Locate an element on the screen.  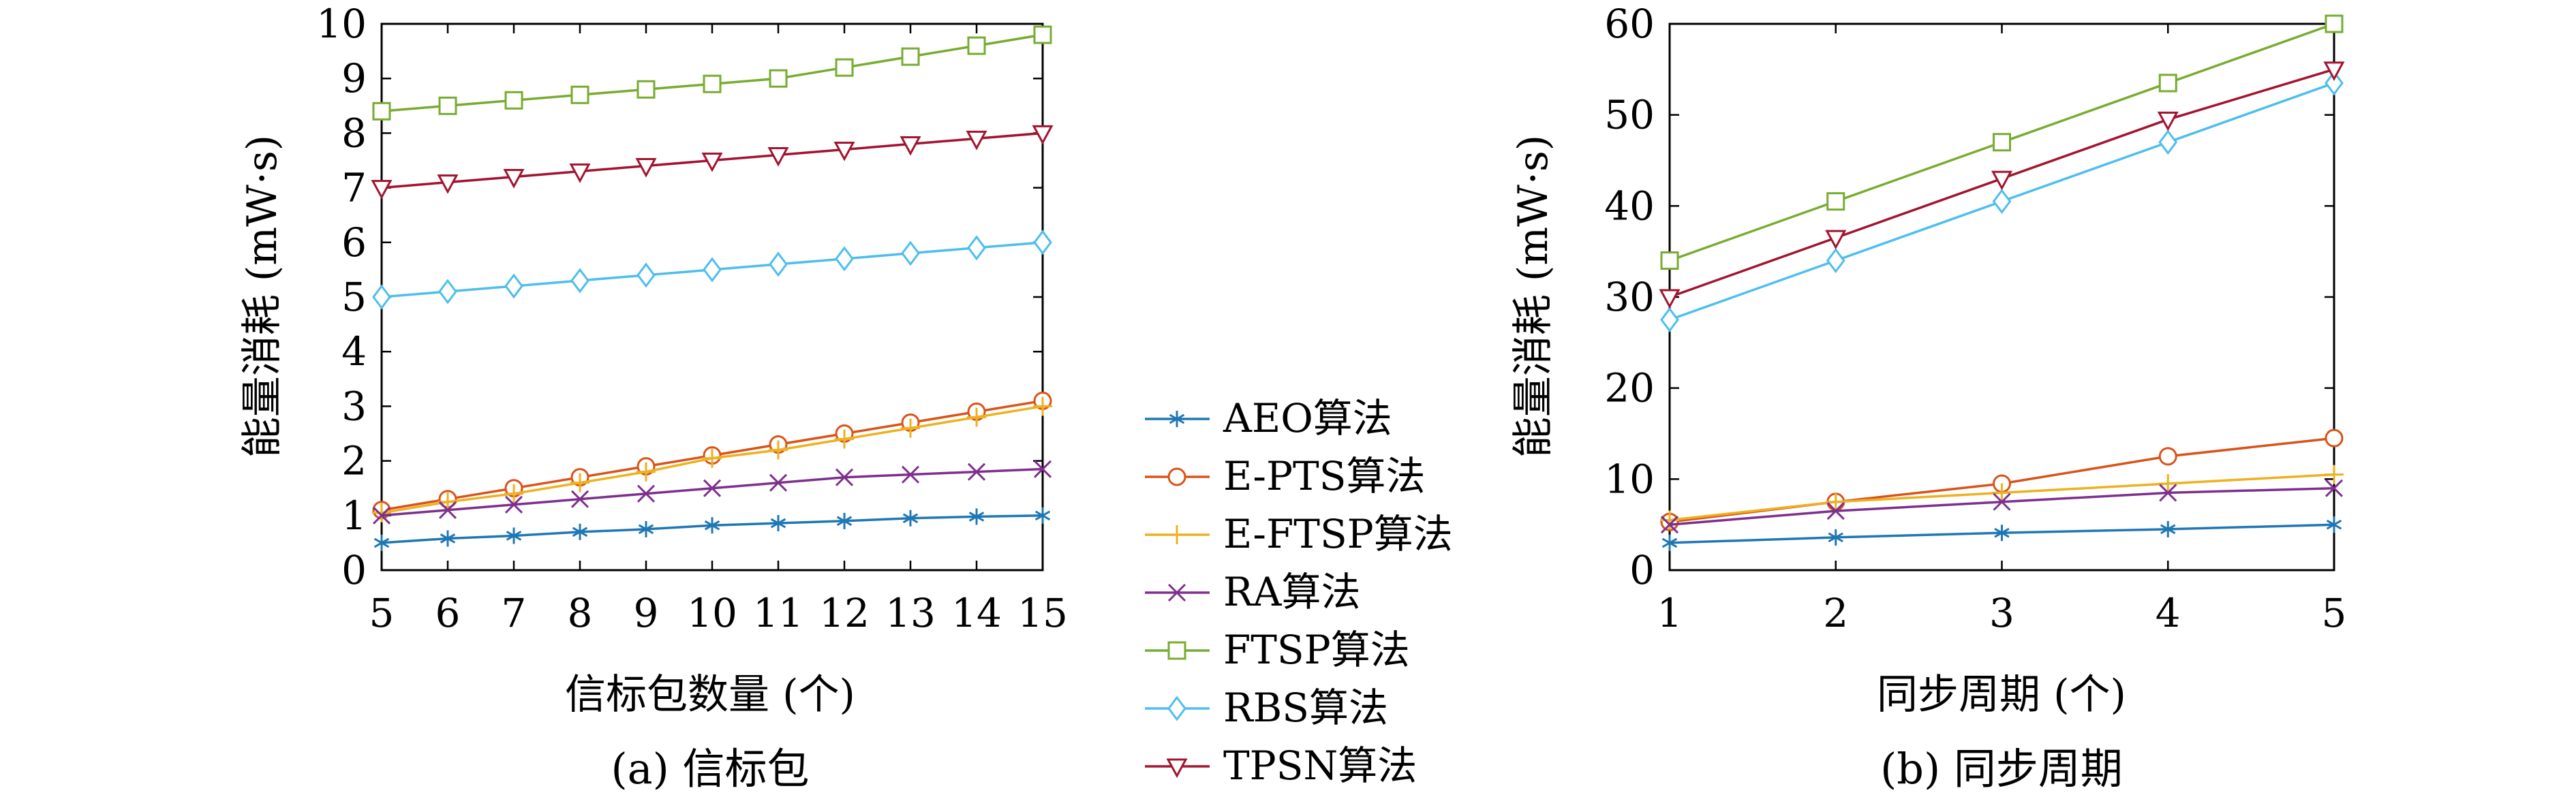
legend-label: FTSP算法 is located at coordinates (1316, 650).